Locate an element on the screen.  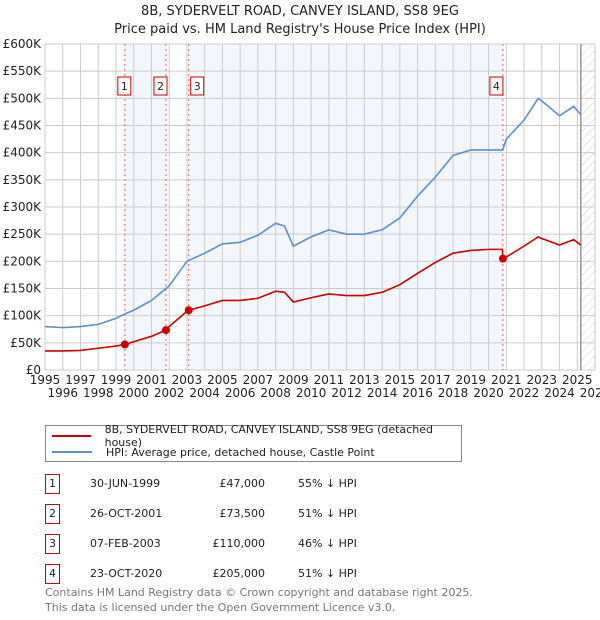
x-tick-label: 1997 is located at coordinates (80, 380).